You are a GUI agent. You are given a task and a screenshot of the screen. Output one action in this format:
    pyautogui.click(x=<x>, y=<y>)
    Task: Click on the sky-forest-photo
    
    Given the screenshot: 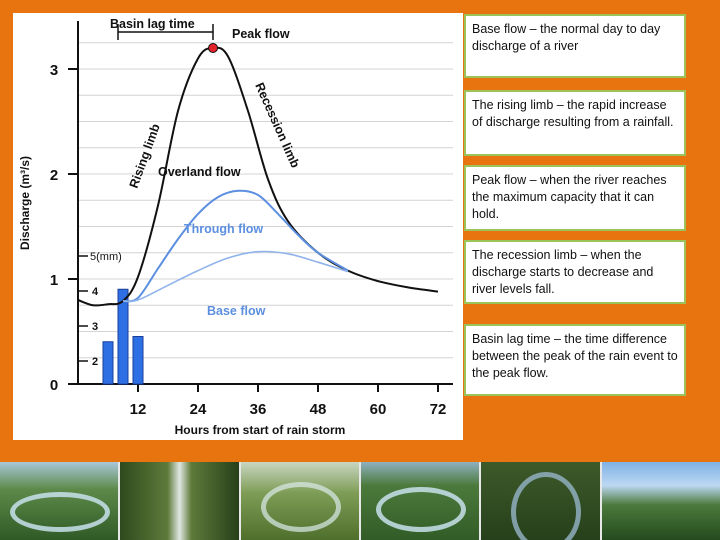 What is the action you would take?
    pyautogui.click(x=660, y=501)
    